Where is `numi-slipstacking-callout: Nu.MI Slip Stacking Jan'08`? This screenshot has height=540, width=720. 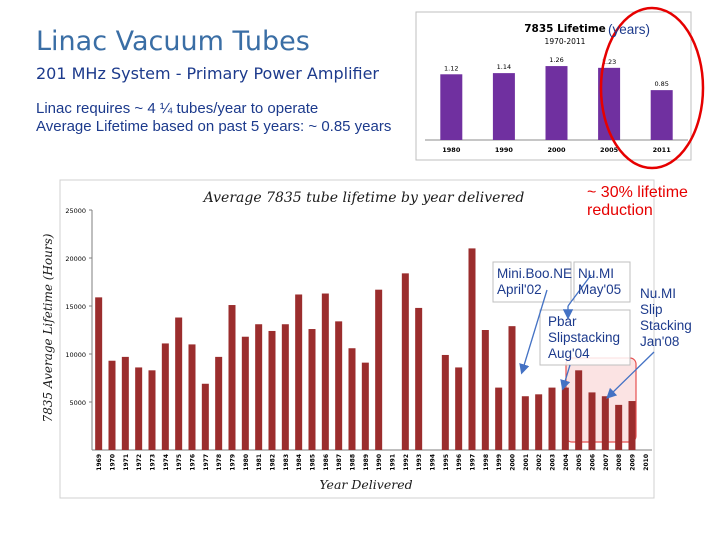
numi-slipstacking-callout: Nu.MI Slip Stacking Jan'08 is located at coordinates (666, 318).